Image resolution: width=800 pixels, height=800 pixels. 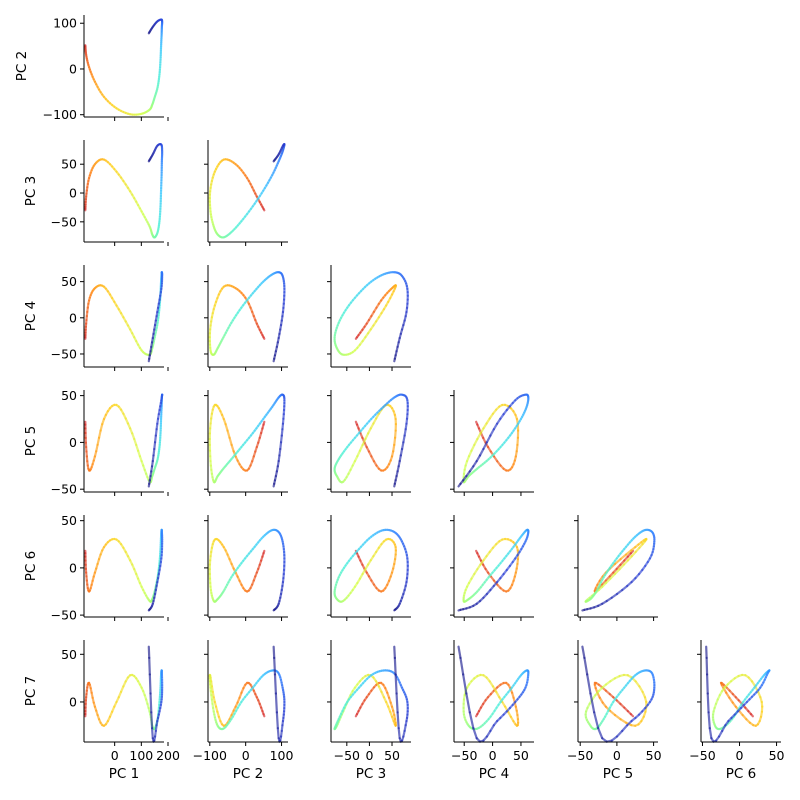 I want to click on panel-pc-5-vs-pc-7: −50 0 50 PC 5, so click(x=614, y=711).